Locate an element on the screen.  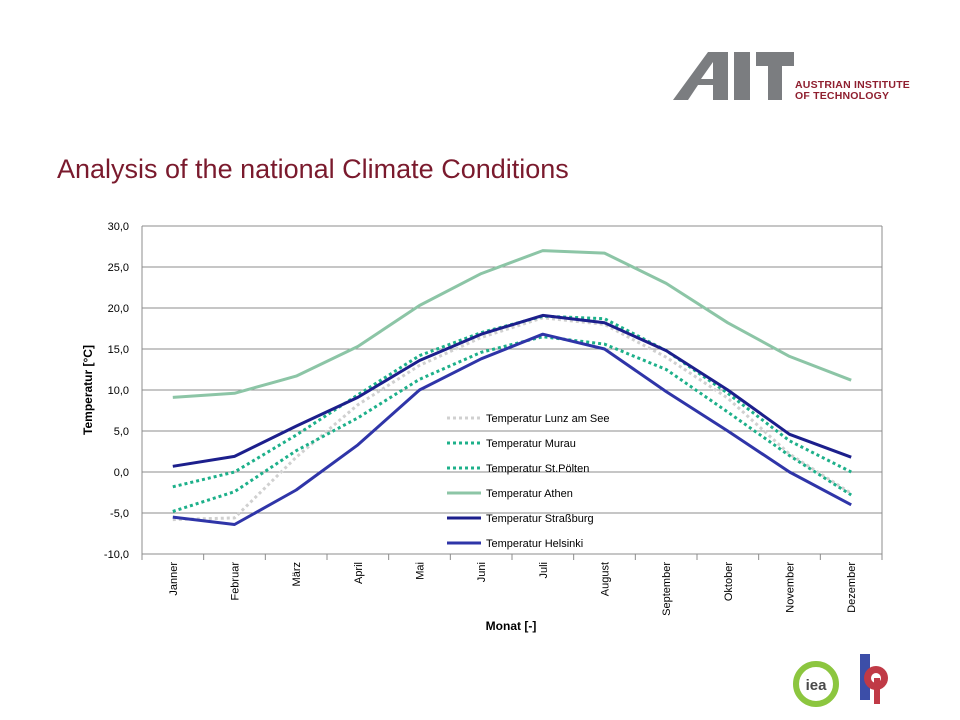
x-tick-label: Mai is located at coordinates (421, 571).